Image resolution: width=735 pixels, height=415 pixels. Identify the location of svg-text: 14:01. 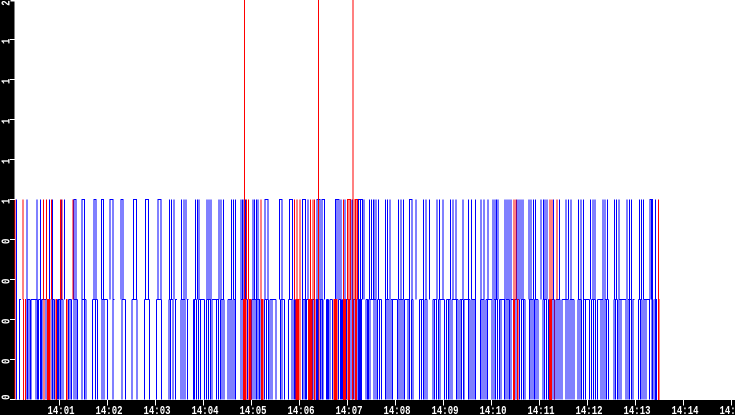
(61, 409).